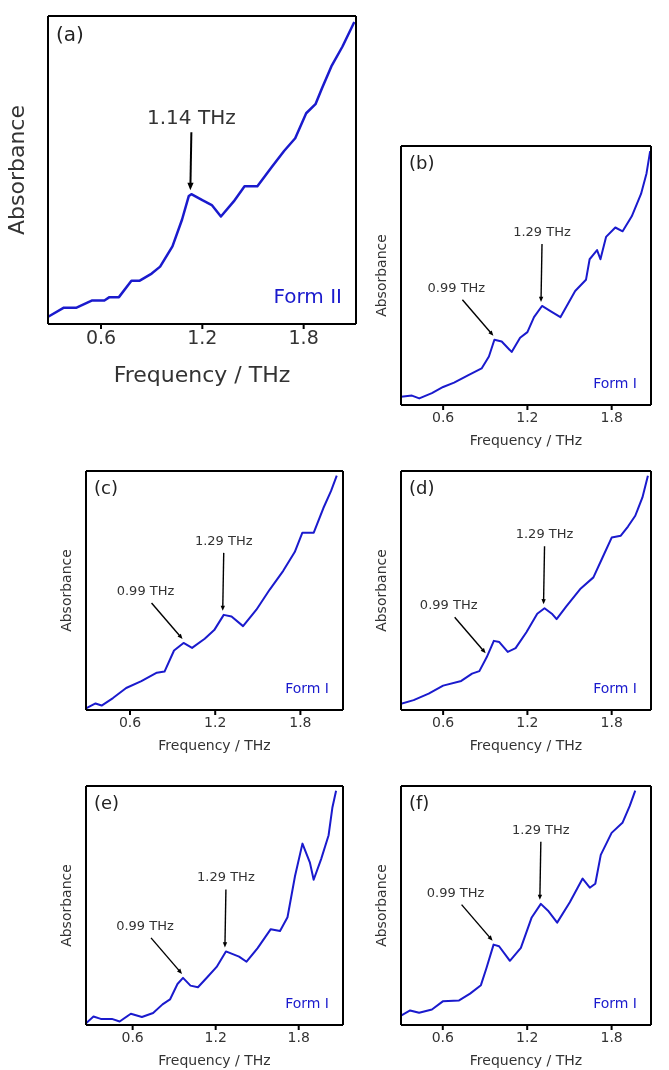  I want to click on annotation: (f), so click(419, 802).